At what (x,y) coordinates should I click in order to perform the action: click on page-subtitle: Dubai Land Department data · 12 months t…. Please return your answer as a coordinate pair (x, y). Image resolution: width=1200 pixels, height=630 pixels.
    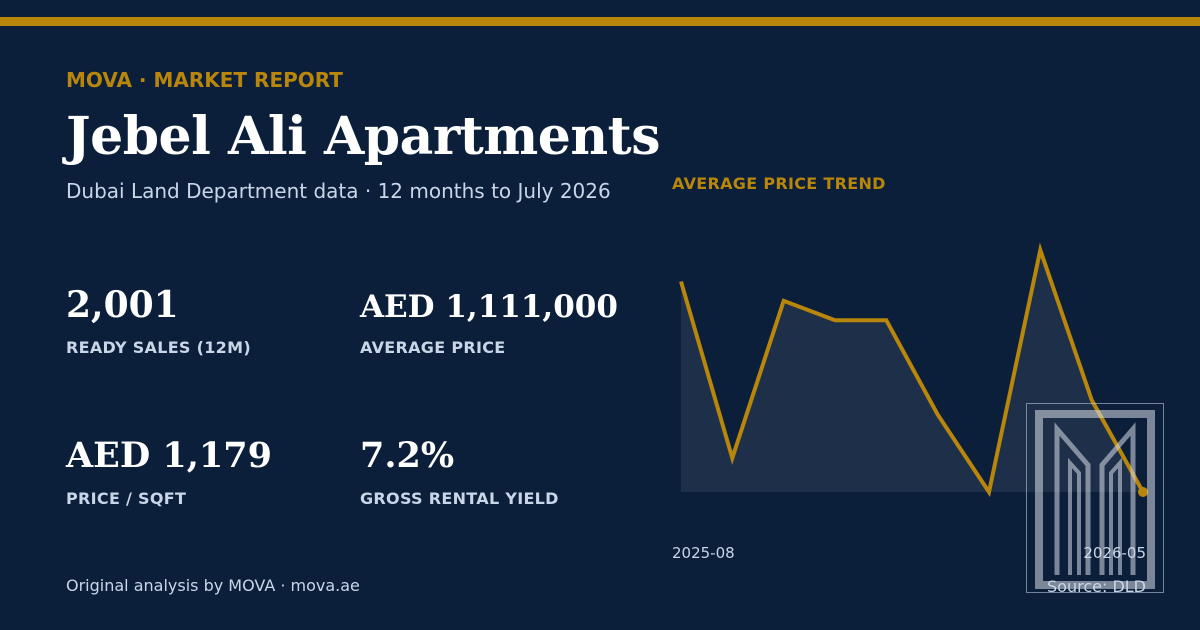
    Looking at the image, I should click on (338, 191).